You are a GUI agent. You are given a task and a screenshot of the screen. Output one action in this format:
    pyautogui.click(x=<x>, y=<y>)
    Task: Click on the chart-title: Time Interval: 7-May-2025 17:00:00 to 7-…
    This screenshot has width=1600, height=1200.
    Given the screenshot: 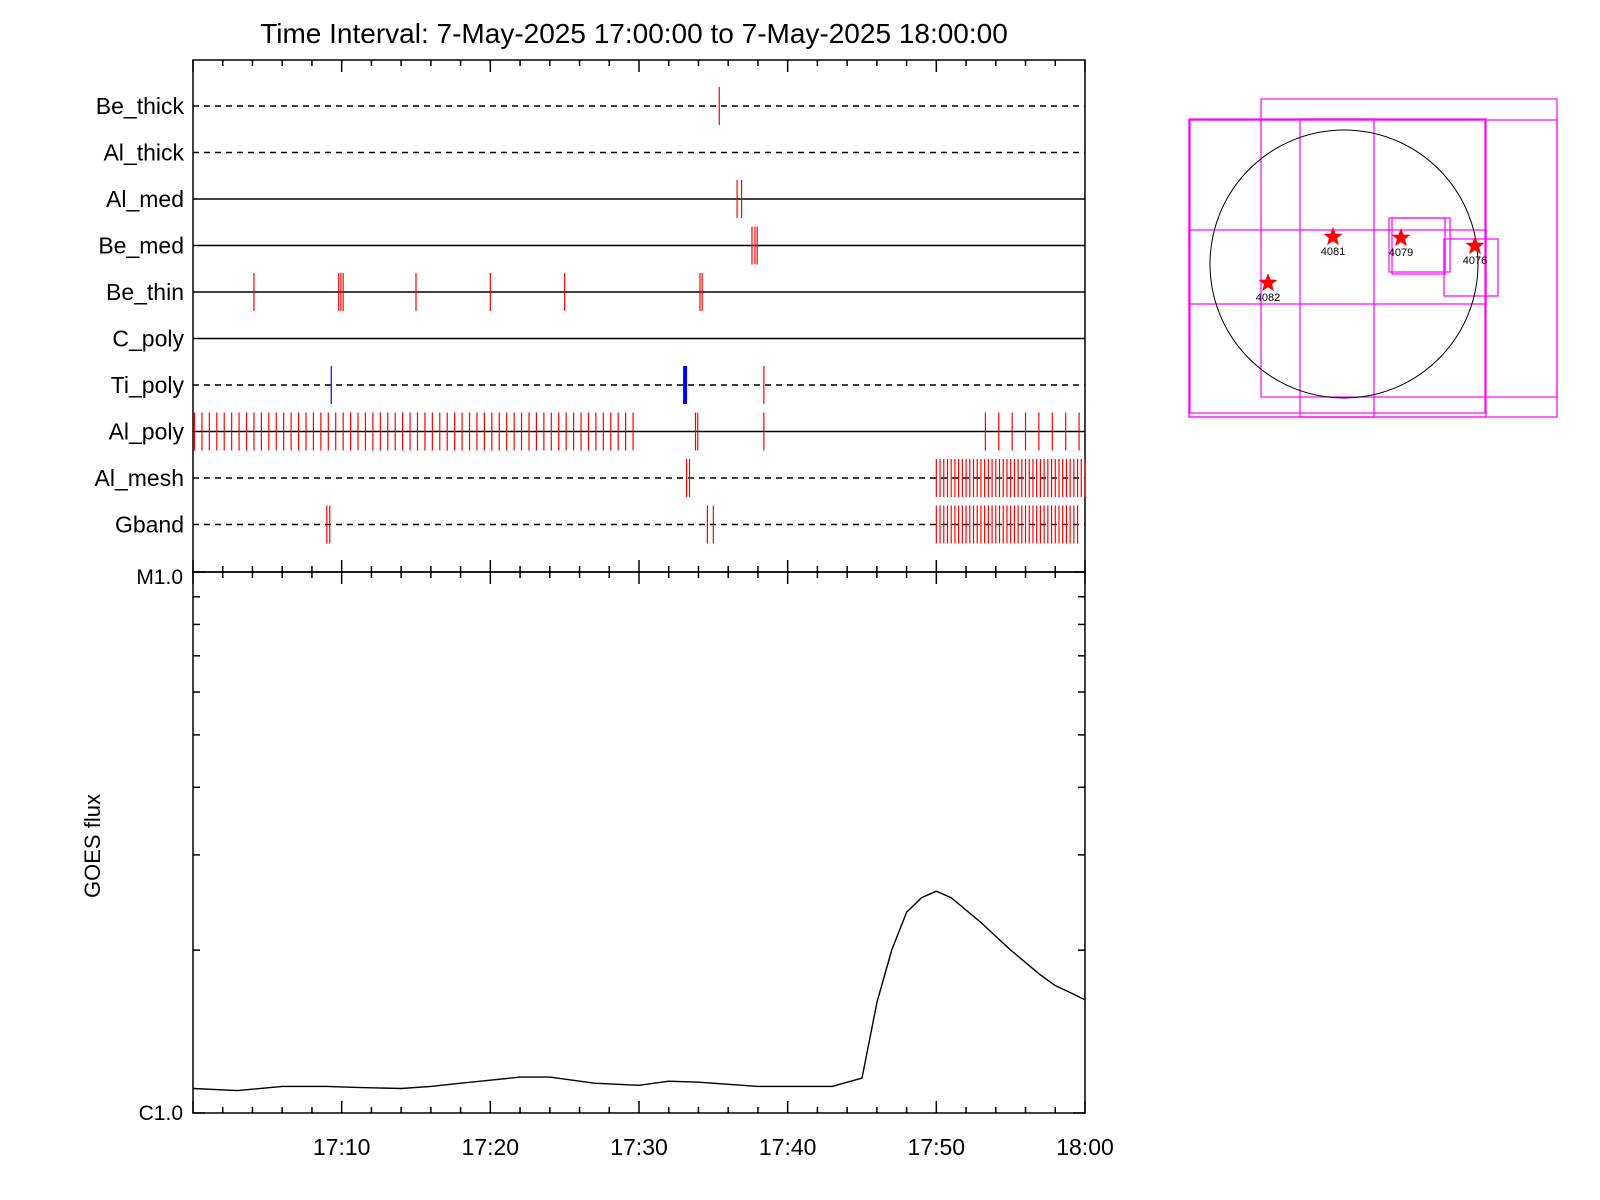 What is the action you would take?
    pyautogui.click(x=634, y=33)
    